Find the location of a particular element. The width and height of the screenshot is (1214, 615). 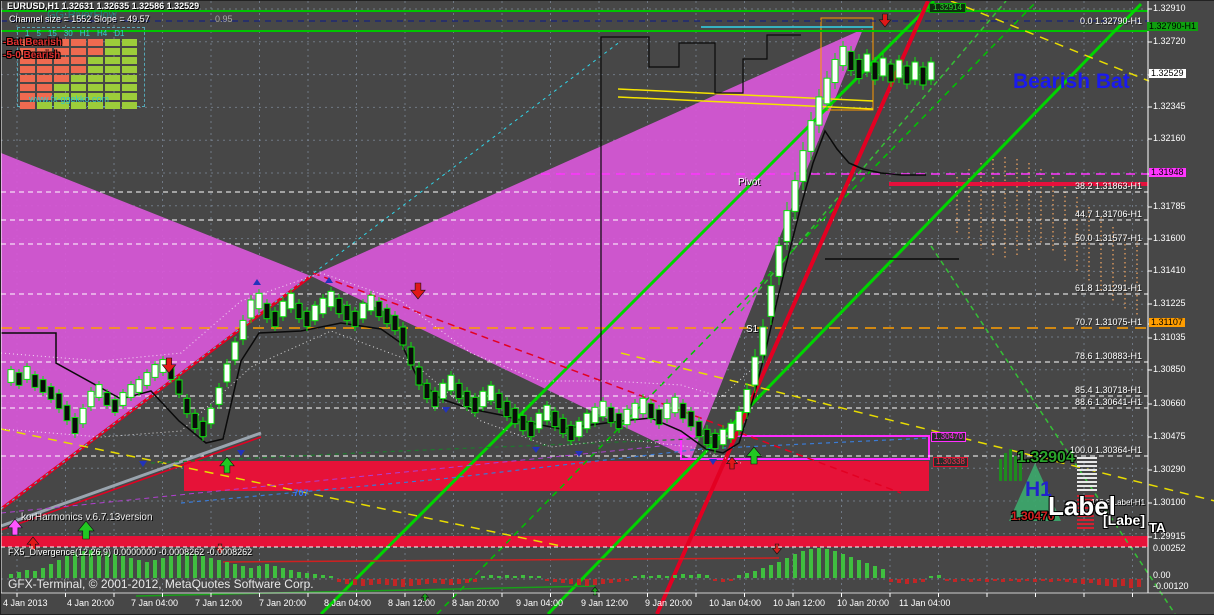

price-green-label: 1.32904 is located at coordinates (1046, 457).